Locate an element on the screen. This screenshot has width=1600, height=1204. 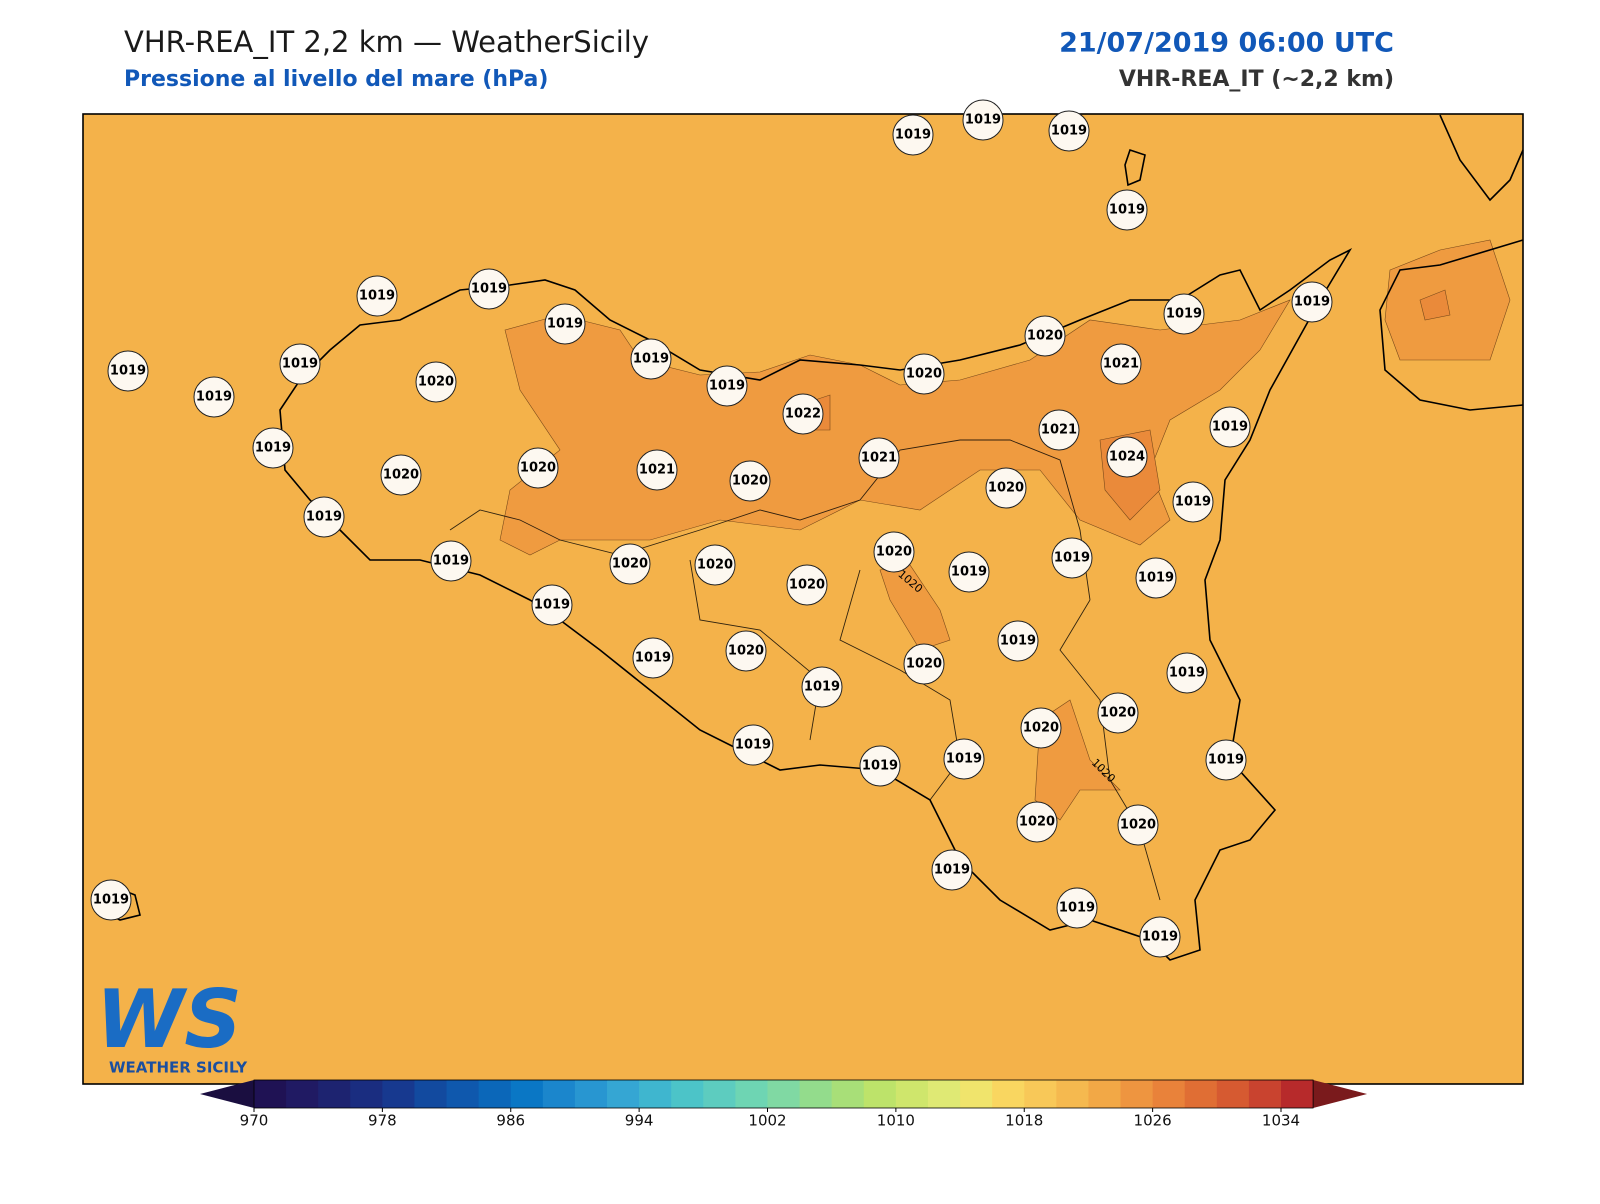
colorbar-tick-label: 1034 is located at coordinates (1281, 1121).